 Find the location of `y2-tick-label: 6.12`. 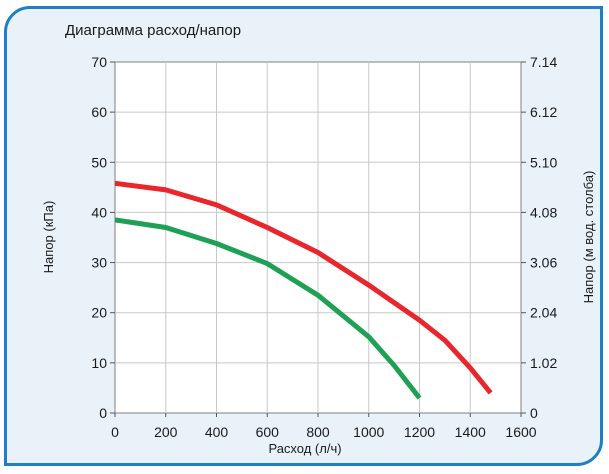

y2-tick-label: 6.12 is located at coordinates (543, 112).